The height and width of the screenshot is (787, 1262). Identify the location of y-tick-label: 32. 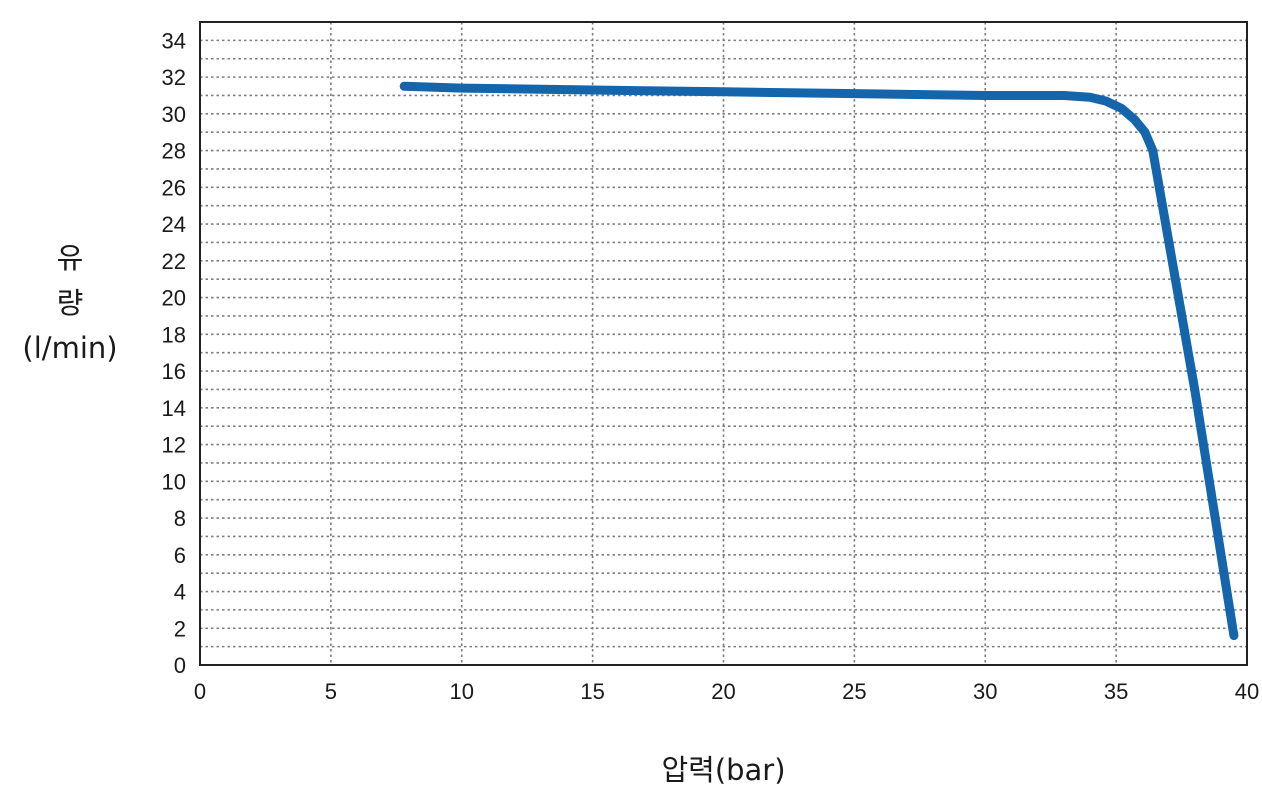
(174, 77).